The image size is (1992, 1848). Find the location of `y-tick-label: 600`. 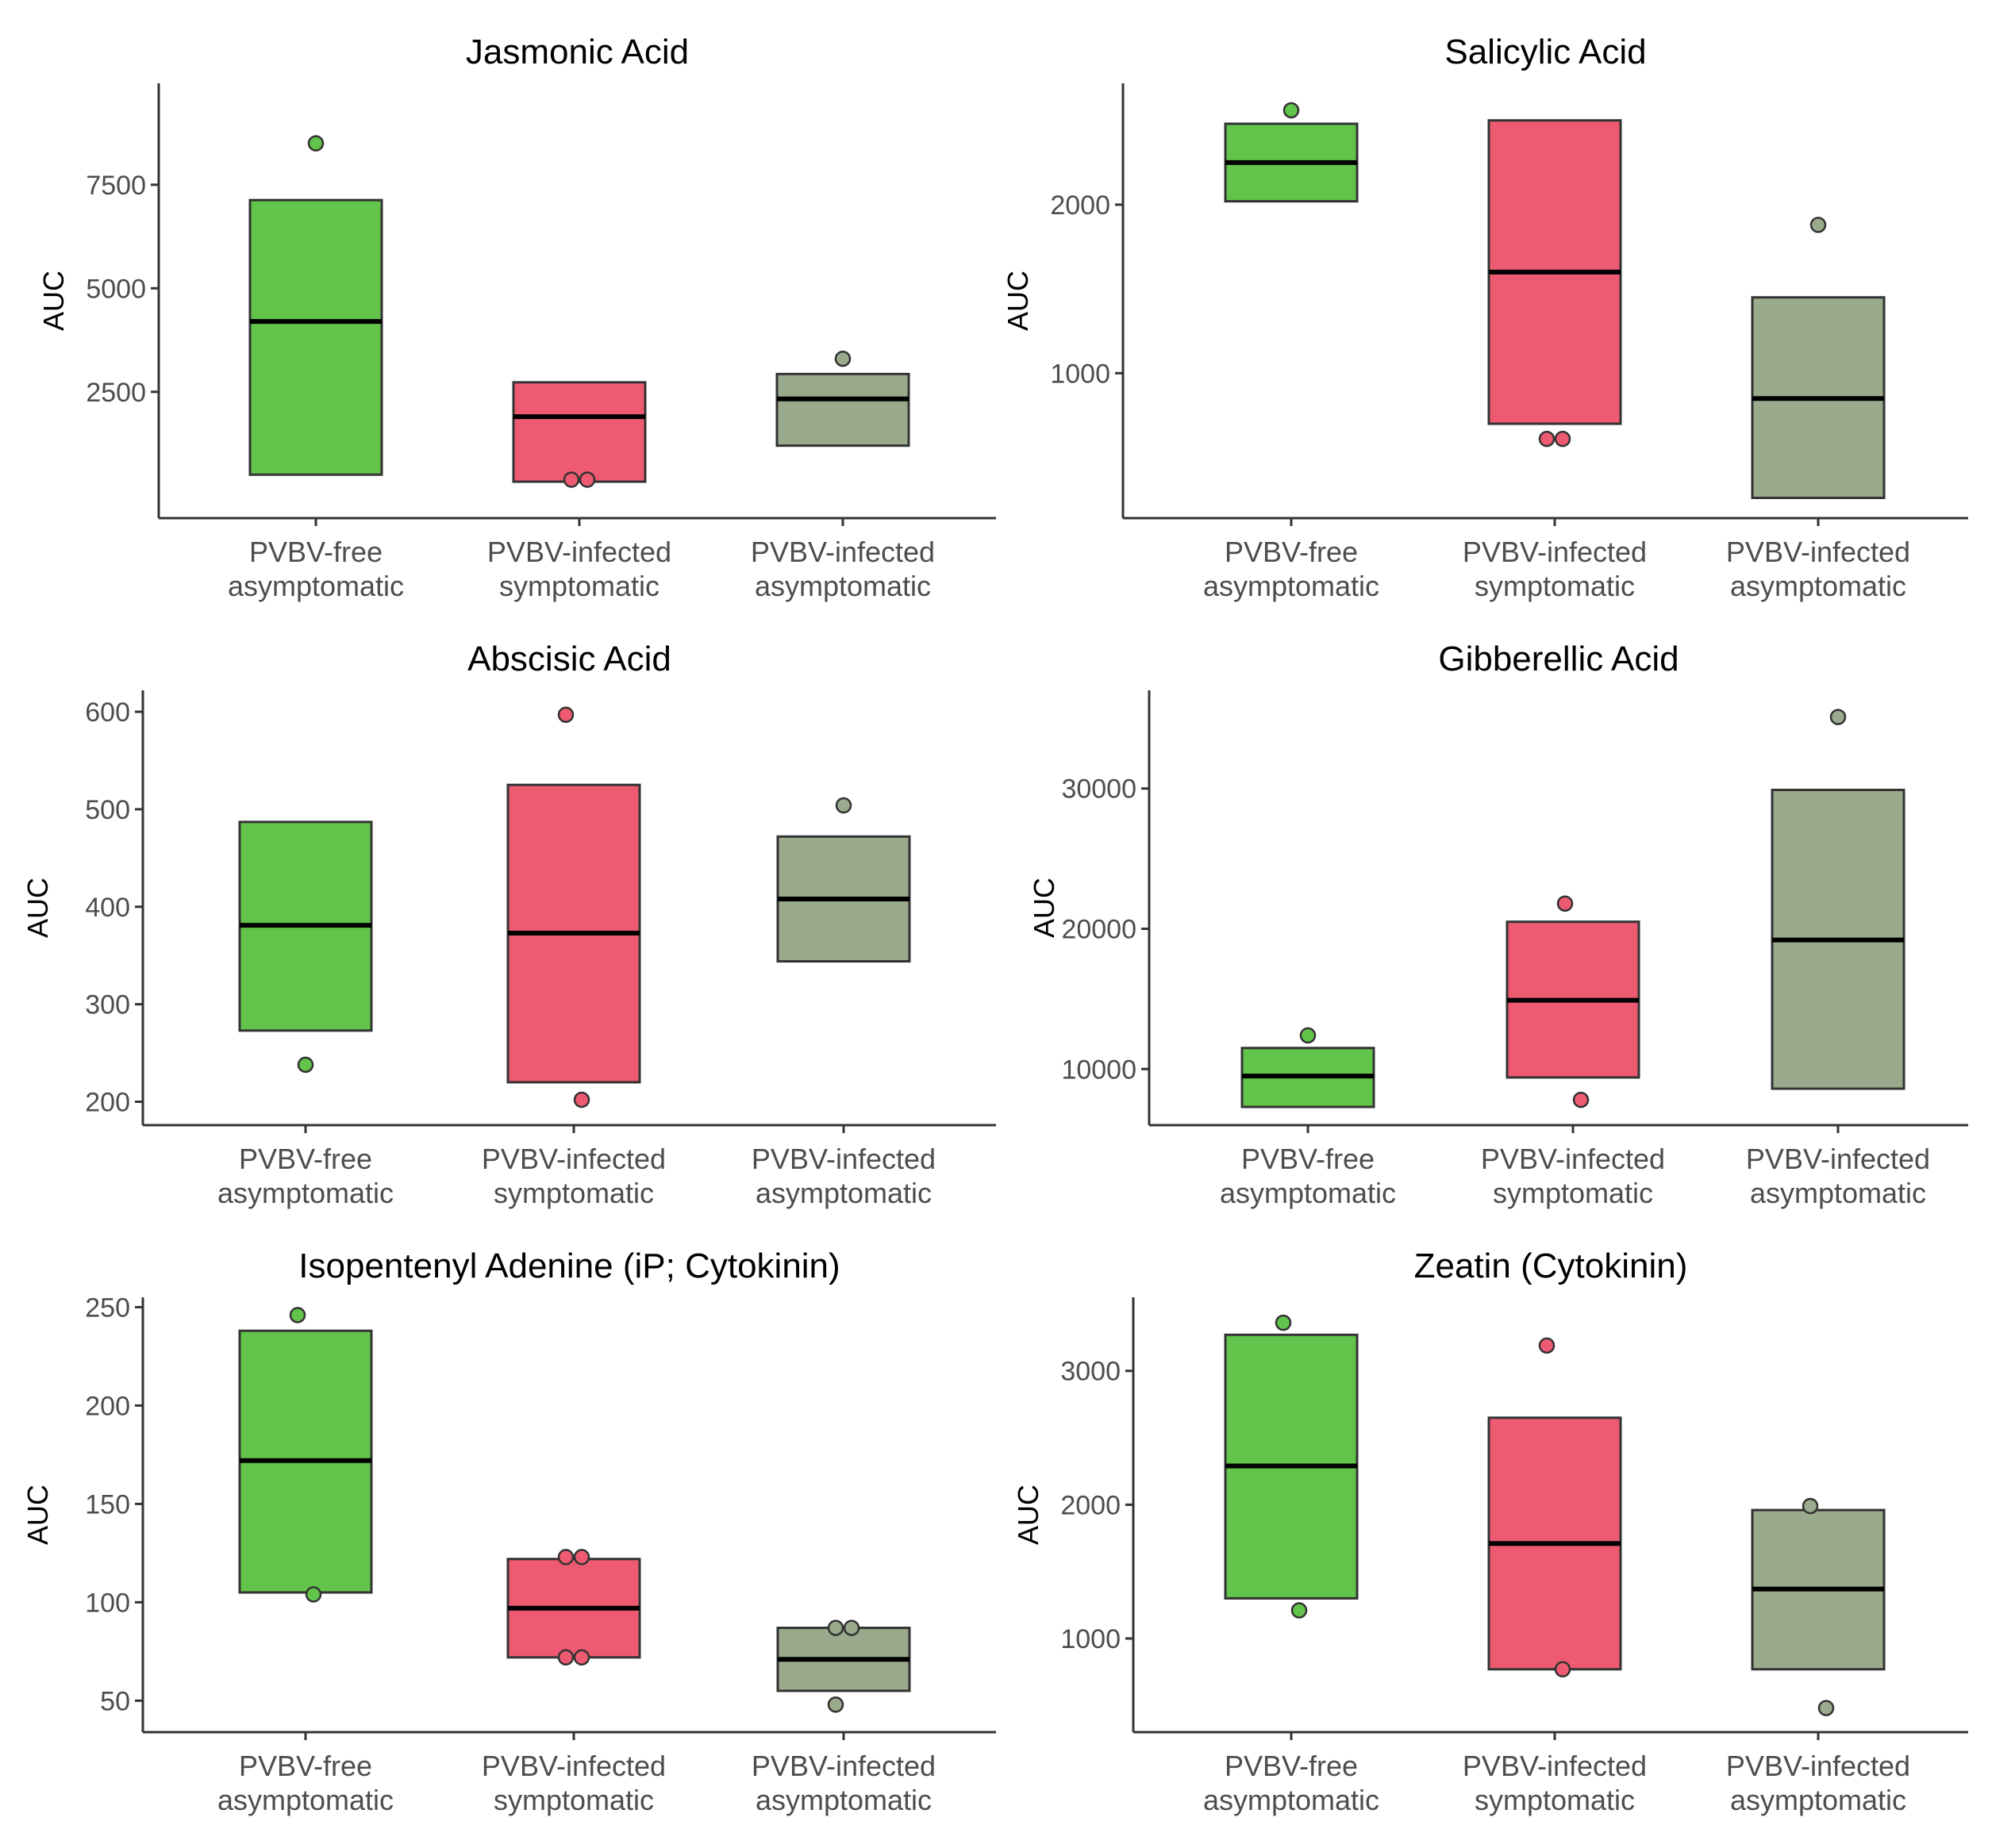

y-tick-label: 600 is located at coordinates (107, 712).